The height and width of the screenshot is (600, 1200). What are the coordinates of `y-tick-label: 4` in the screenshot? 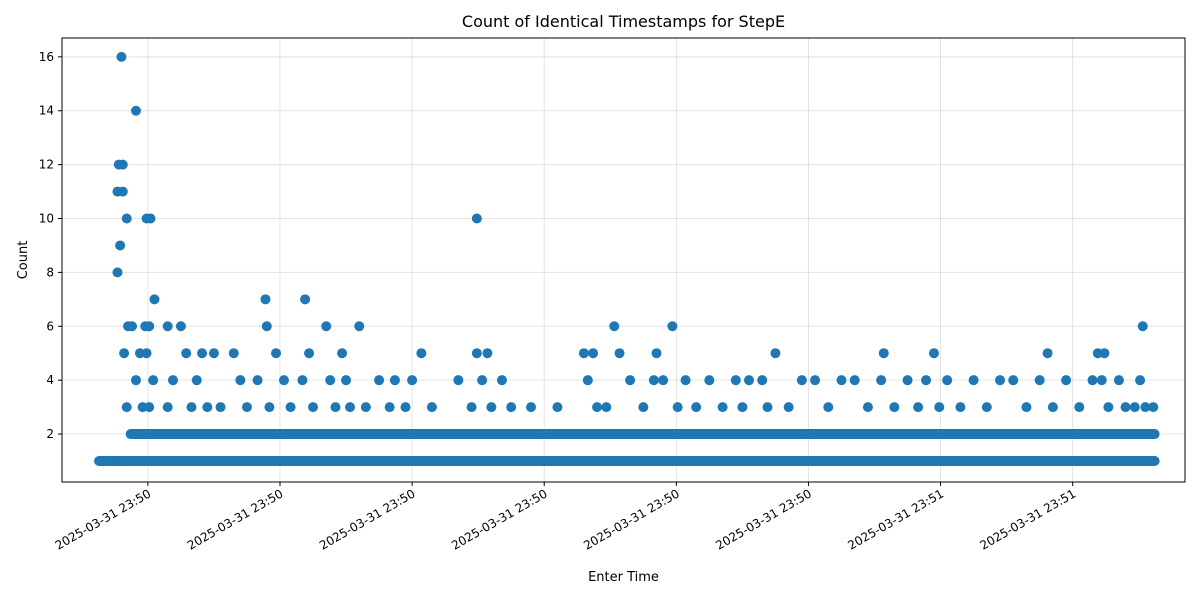 It's located at (50, 380).